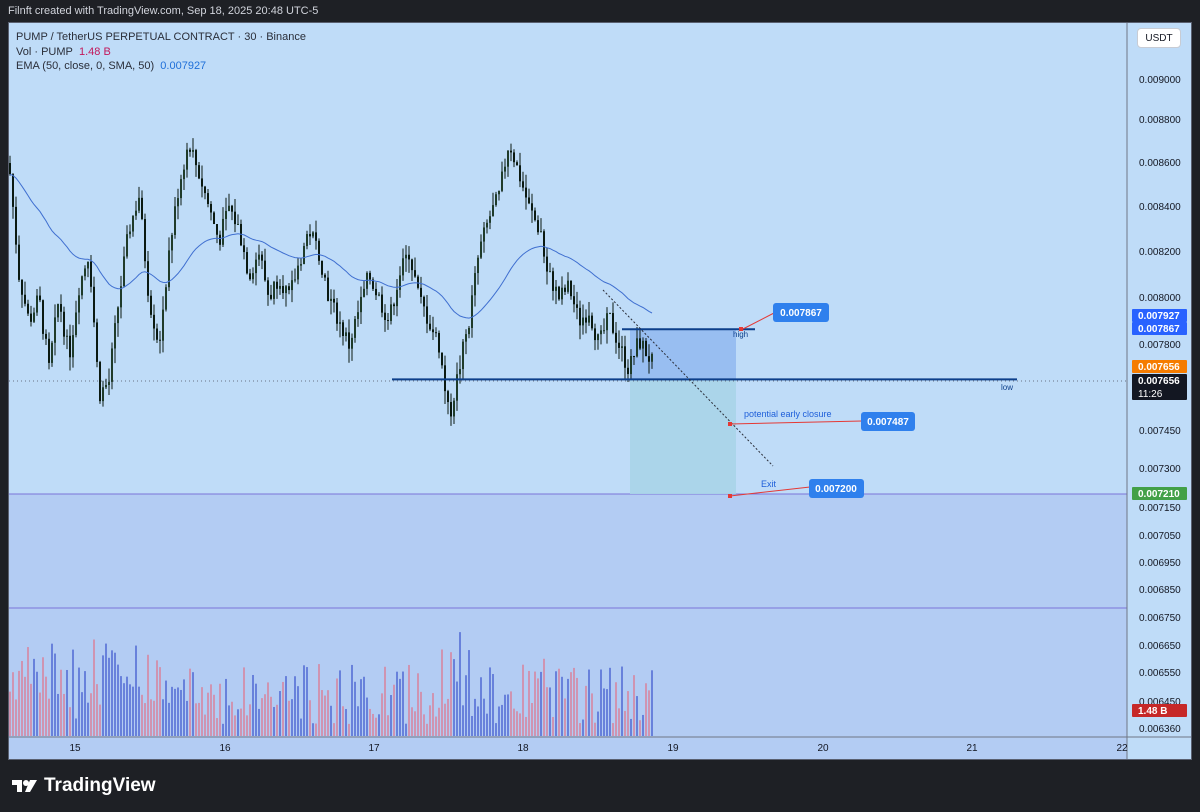 Image resolution: width=1200 pixels, height=812 pixels. What do you see at coordinates (1159, 38) in the screenshot?
I see `currency-button: USDT` at bounding box center [1159, 38].